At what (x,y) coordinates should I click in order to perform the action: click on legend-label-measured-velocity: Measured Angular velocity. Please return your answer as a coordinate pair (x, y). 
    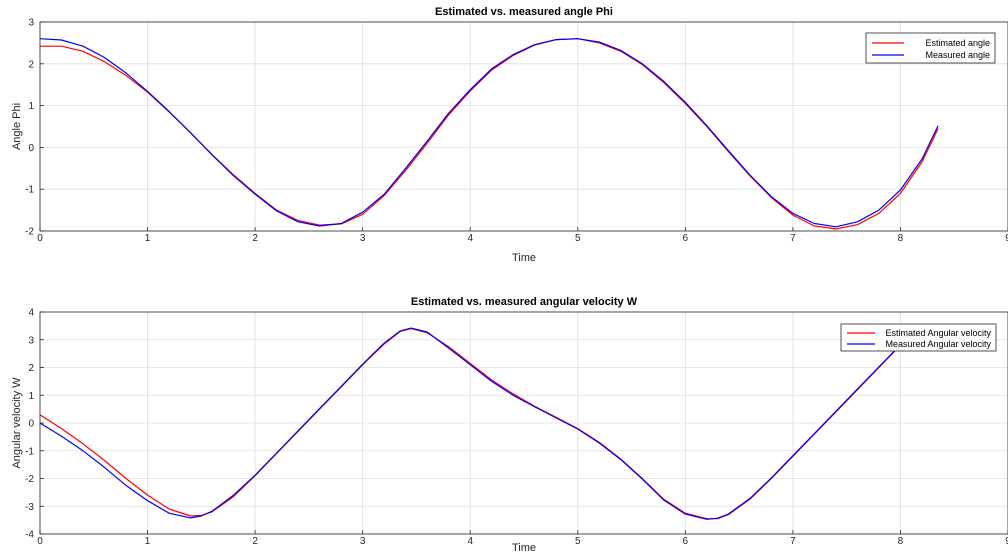
    Looking at the image, I should click on (938, 344).